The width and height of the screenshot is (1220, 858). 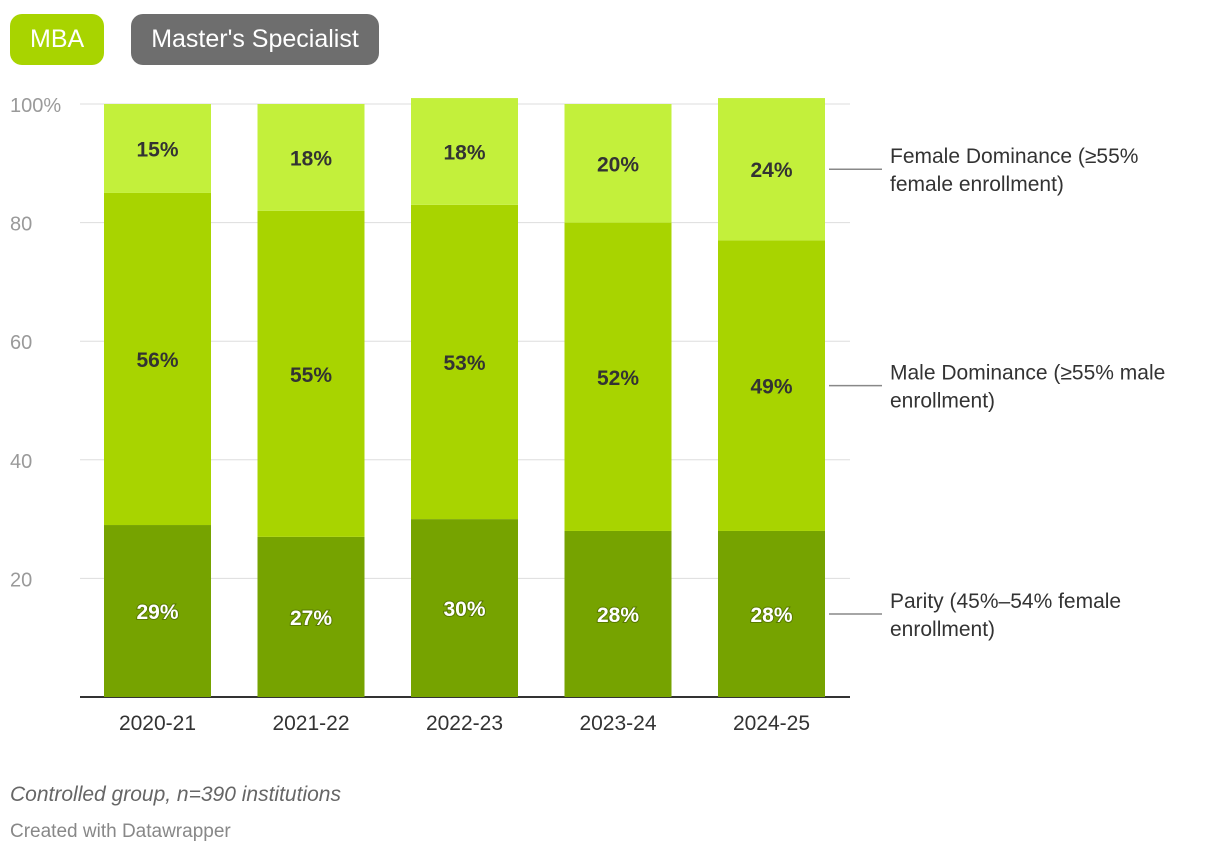 I want to click on data-label: 56%, so click(x=157, y=360).